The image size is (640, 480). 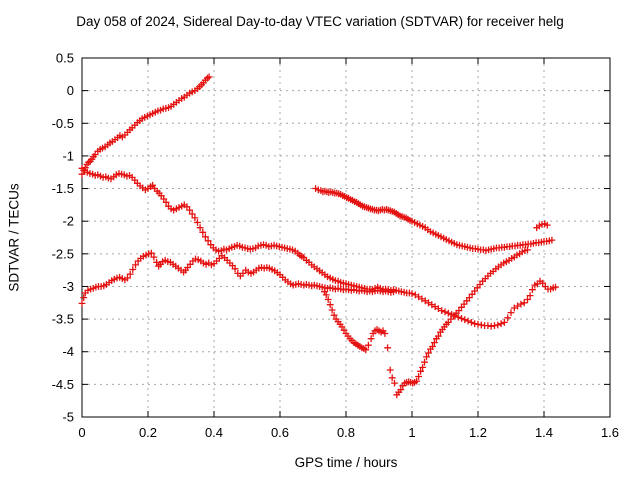 I want to click on y-tick-label: -4.5, so click(x=63, y=384).